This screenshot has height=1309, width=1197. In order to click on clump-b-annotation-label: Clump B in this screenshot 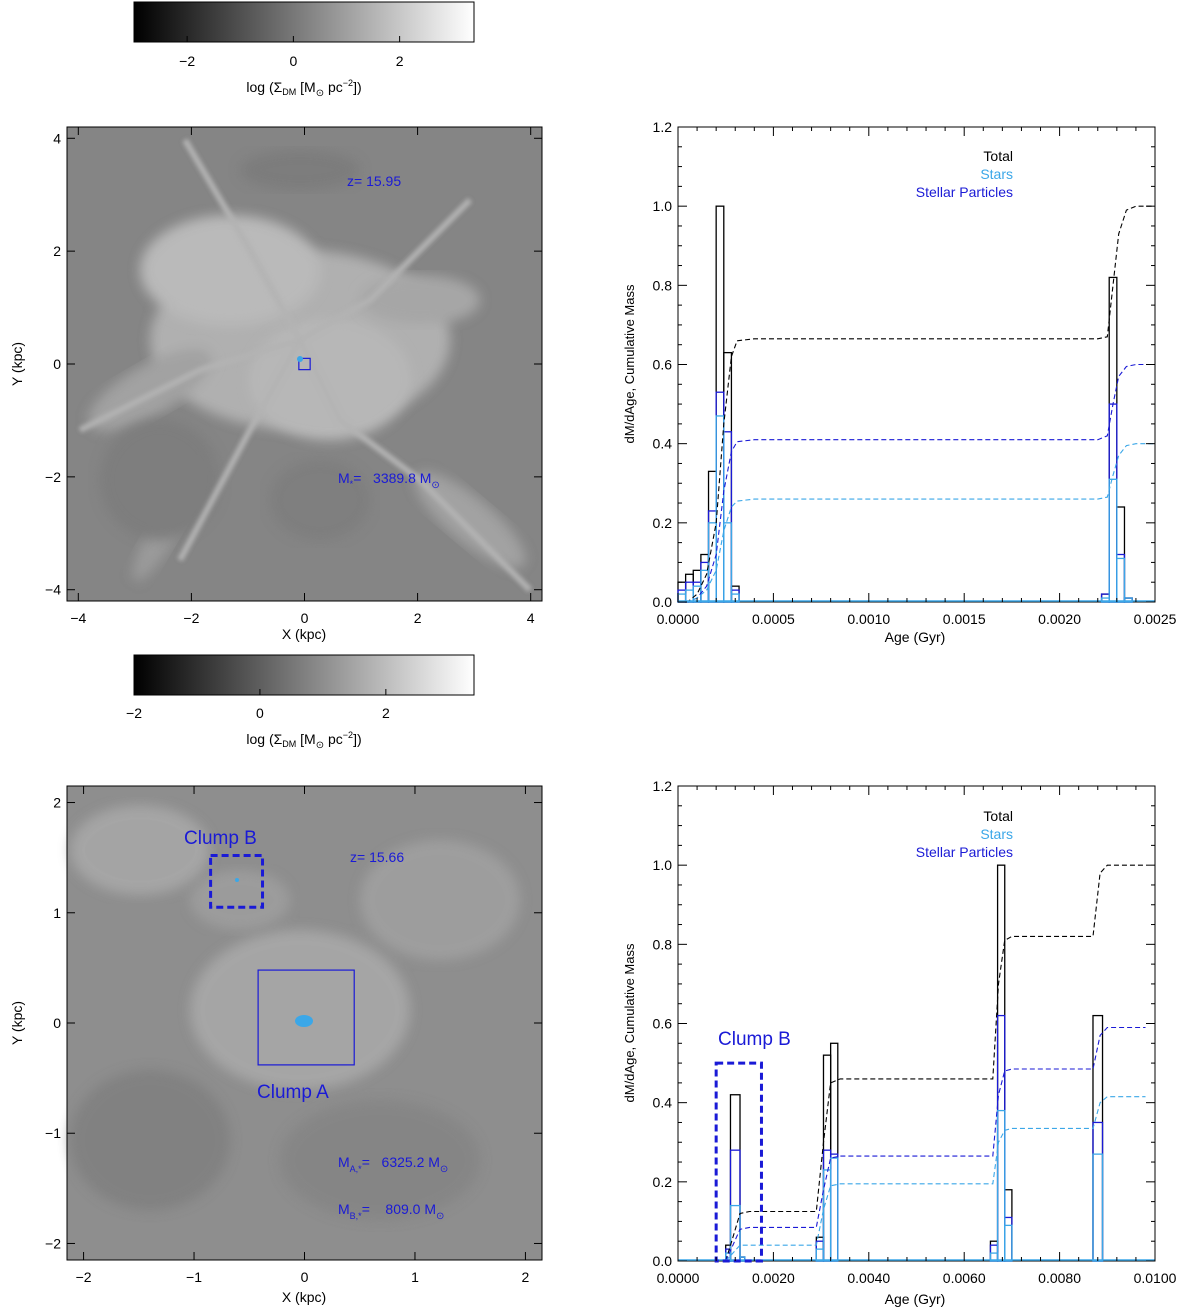, I will do `click(754, 1039)`.